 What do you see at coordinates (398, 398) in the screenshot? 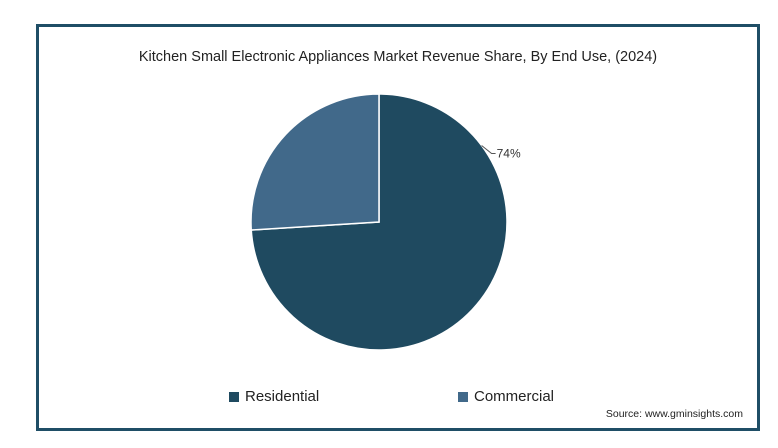
I see `legend: Residential Commercial` at bounding box center [398, 398].